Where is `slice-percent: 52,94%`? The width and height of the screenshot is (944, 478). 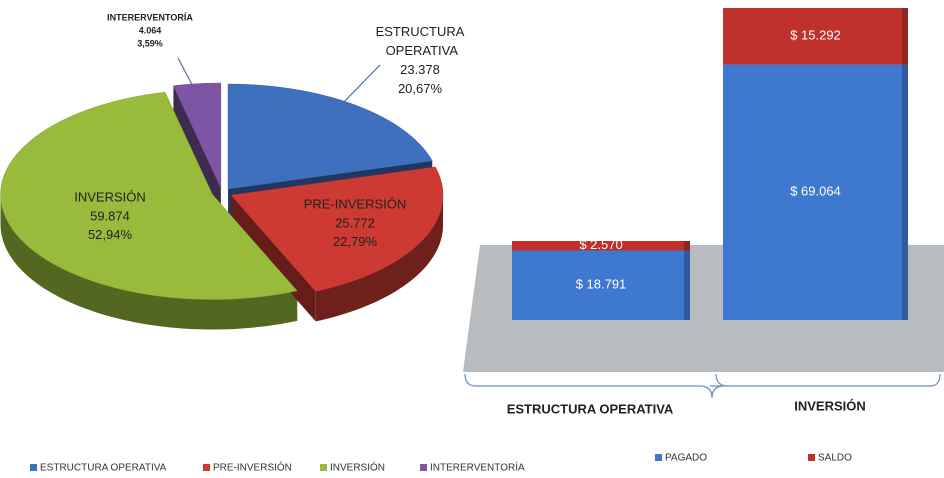
slice-percent: 52,94% is located at coordinates (110, 234).